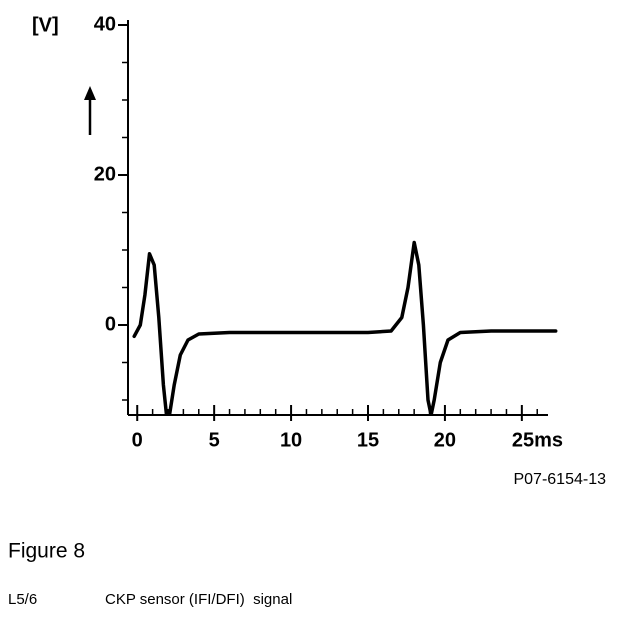 Image resolution: width=624 pixels, height=621 pixels. What do you see at coordinates (214, 440) in the screenshot?
I see `x-tick-label: 5` at bounding box center [214, 440].